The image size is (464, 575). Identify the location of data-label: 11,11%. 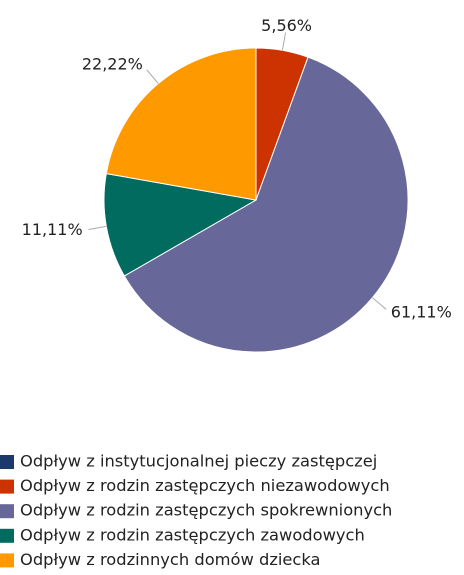
(52, 229).